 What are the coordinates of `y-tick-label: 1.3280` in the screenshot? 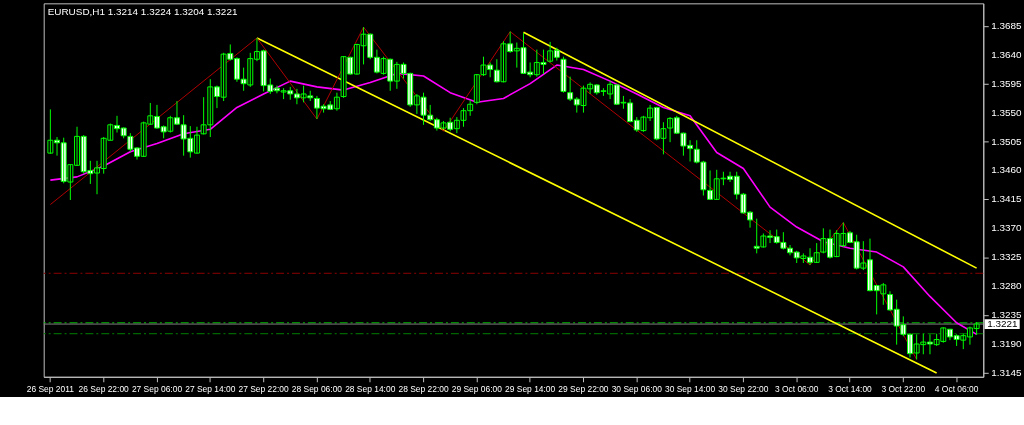 It's located at (1007, 286).